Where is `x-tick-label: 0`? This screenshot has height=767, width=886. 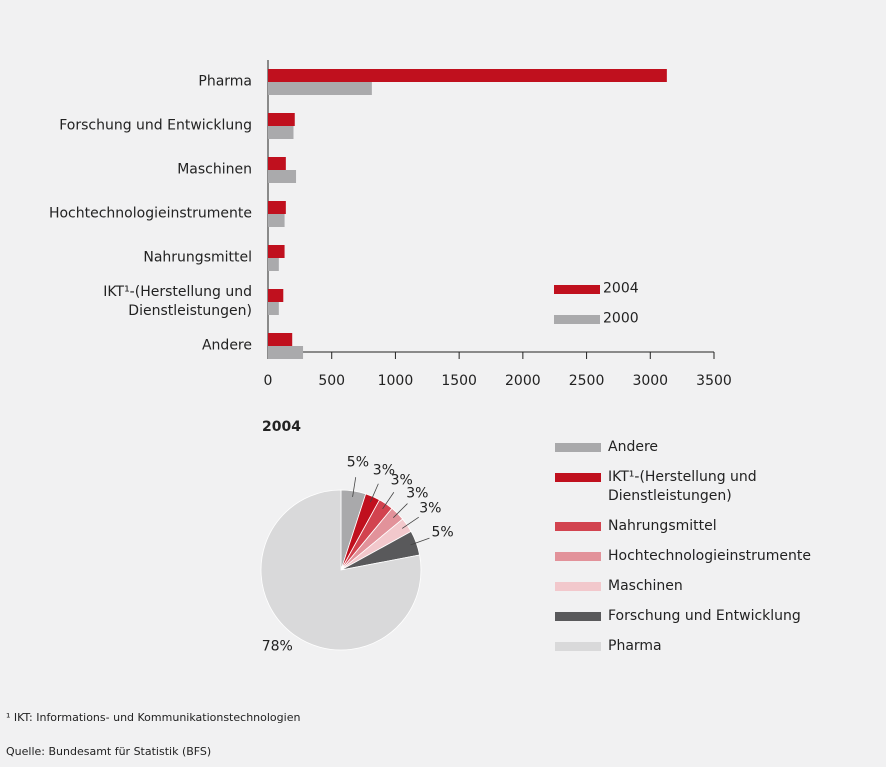 x-tick-label: 0 is located at coordinates (268, 381).